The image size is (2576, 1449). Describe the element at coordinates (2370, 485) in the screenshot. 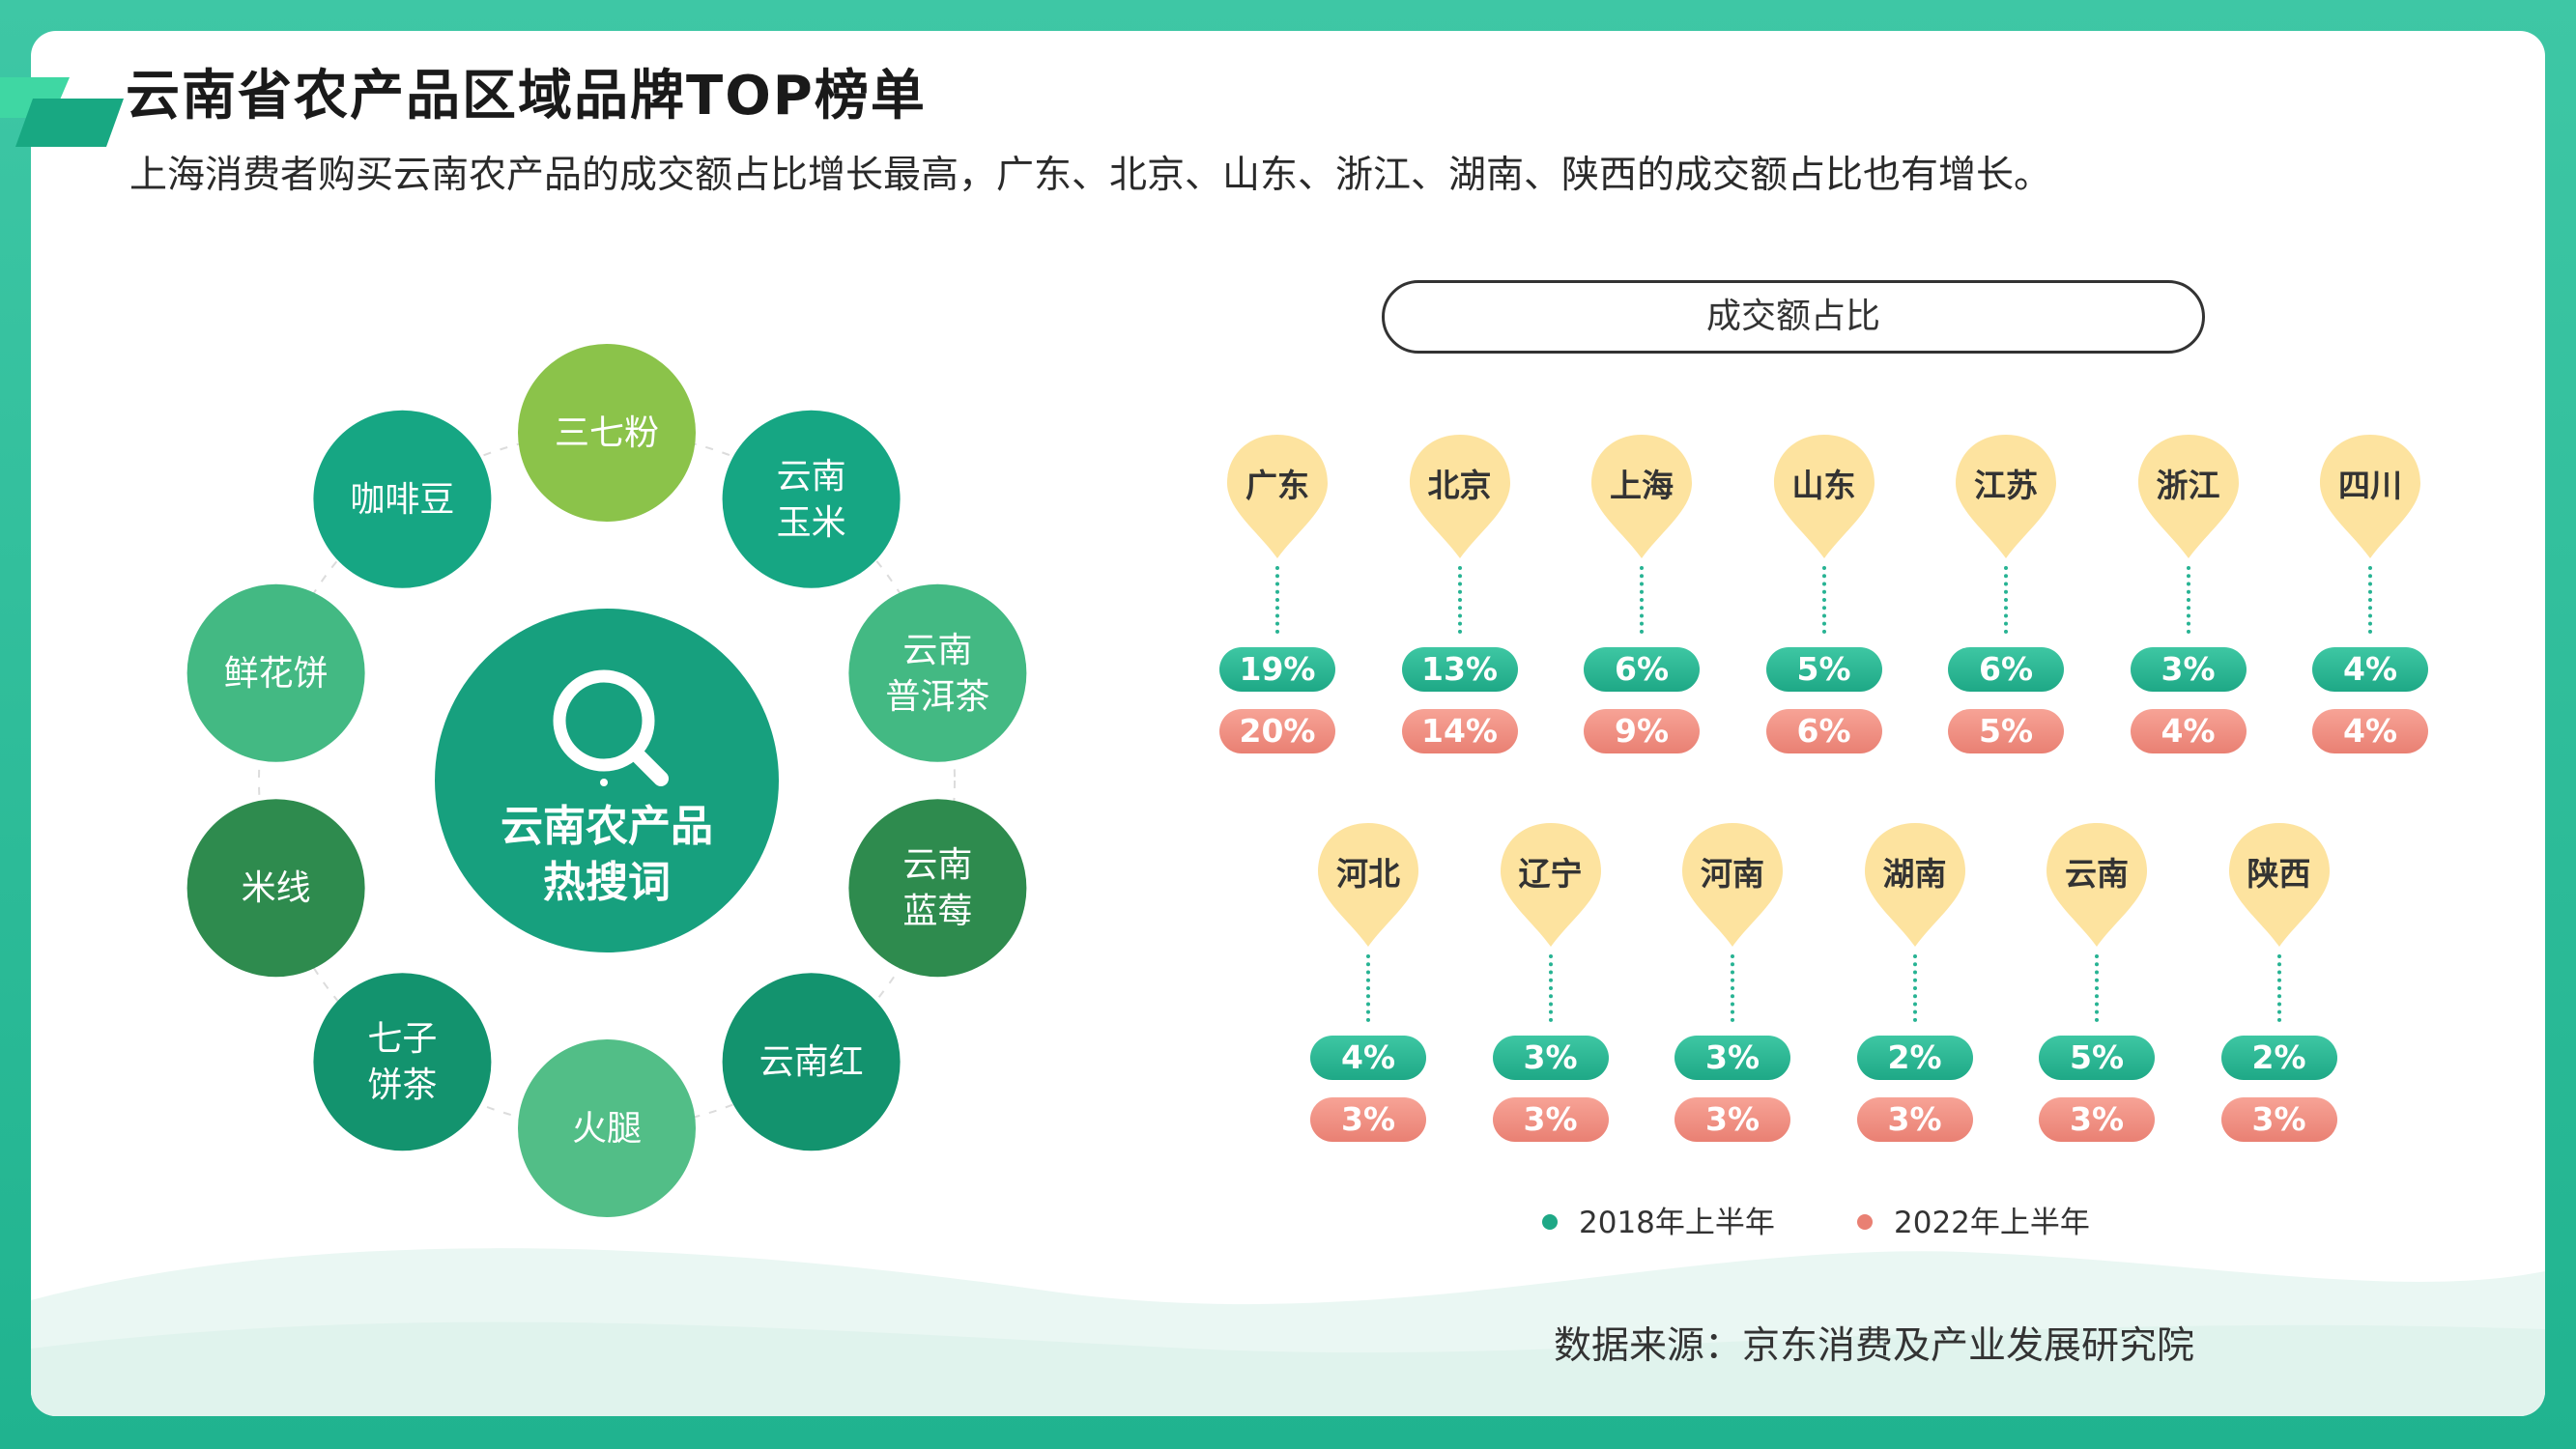

I see `region-label: 四川` at that location.